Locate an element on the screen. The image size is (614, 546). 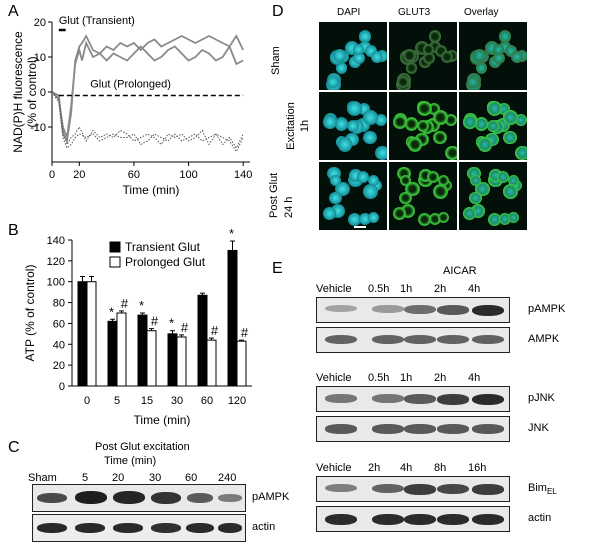
b-y-tick-label: 40 is located at coordinates (59, 345).